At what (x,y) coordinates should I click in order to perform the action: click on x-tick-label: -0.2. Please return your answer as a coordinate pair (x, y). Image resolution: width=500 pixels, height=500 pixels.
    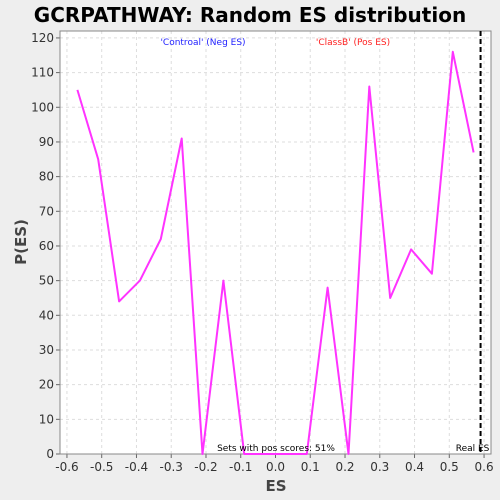
    Looking at the image, I should click on (205, 467).